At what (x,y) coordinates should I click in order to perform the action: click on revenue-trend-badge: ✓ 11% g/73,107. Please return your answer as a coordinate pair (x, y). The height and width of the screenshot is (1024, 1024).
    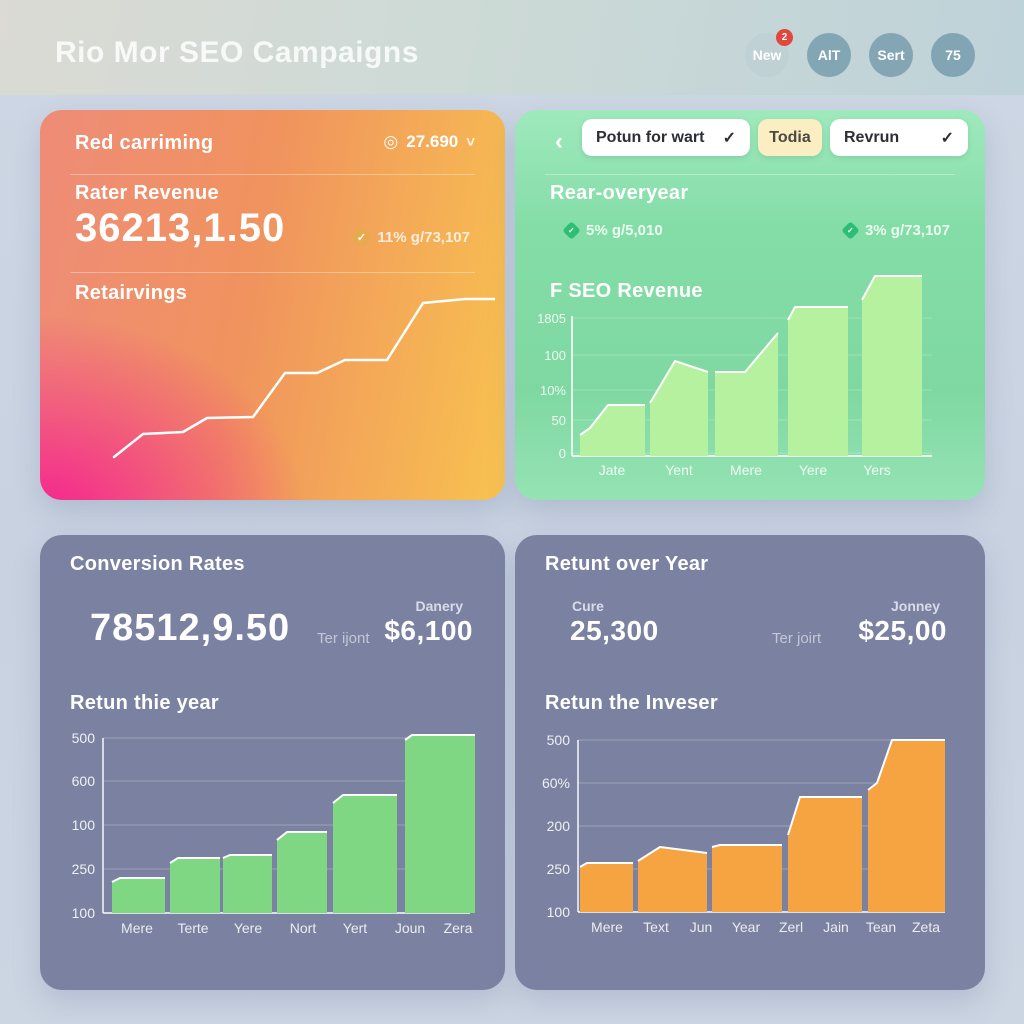
    Looking at the image, I should click on (411, 237).